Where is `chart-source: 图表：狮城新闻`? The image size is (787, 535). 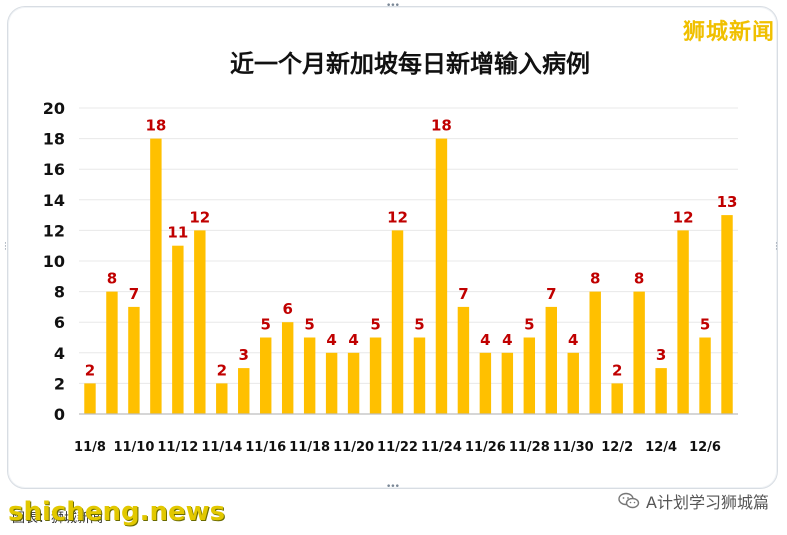
chart-source: 图表：狮城新闻 is located at coordinates (58, 518).